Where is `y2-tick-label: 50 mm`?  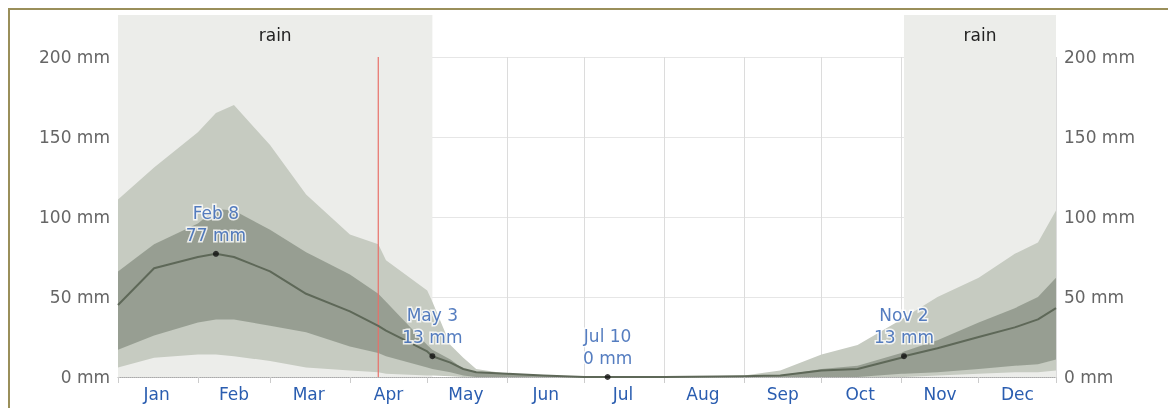
y2-tick-label: 50 mm is located at coordinates (1094, 297).